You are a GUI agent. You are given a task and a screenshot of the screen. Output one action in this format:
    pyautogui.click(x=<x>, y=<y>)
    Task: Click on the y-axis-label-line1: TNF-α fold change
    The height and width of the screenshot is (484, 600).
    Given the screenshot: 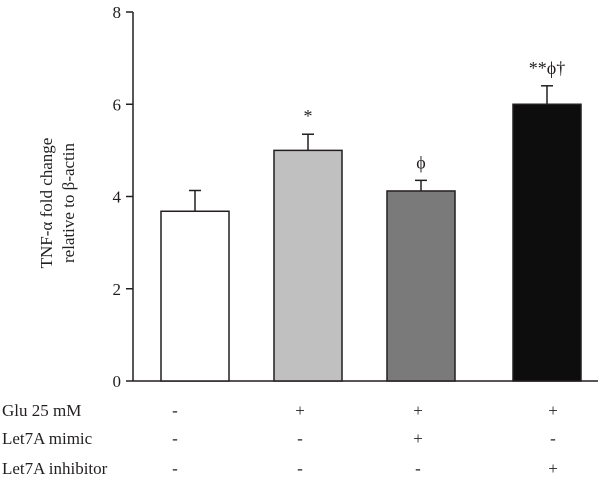 What is the action you would take?
    pyautogui.click(x=46, y=203)
    